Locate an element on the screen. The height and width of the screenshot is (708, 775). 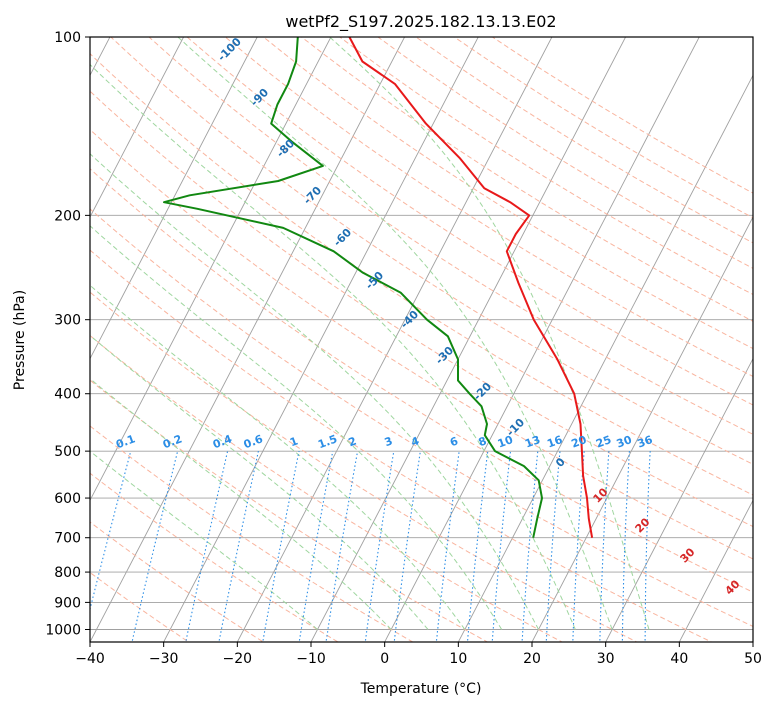
x-tick-label: 50 is located at coordinates (753, 659).